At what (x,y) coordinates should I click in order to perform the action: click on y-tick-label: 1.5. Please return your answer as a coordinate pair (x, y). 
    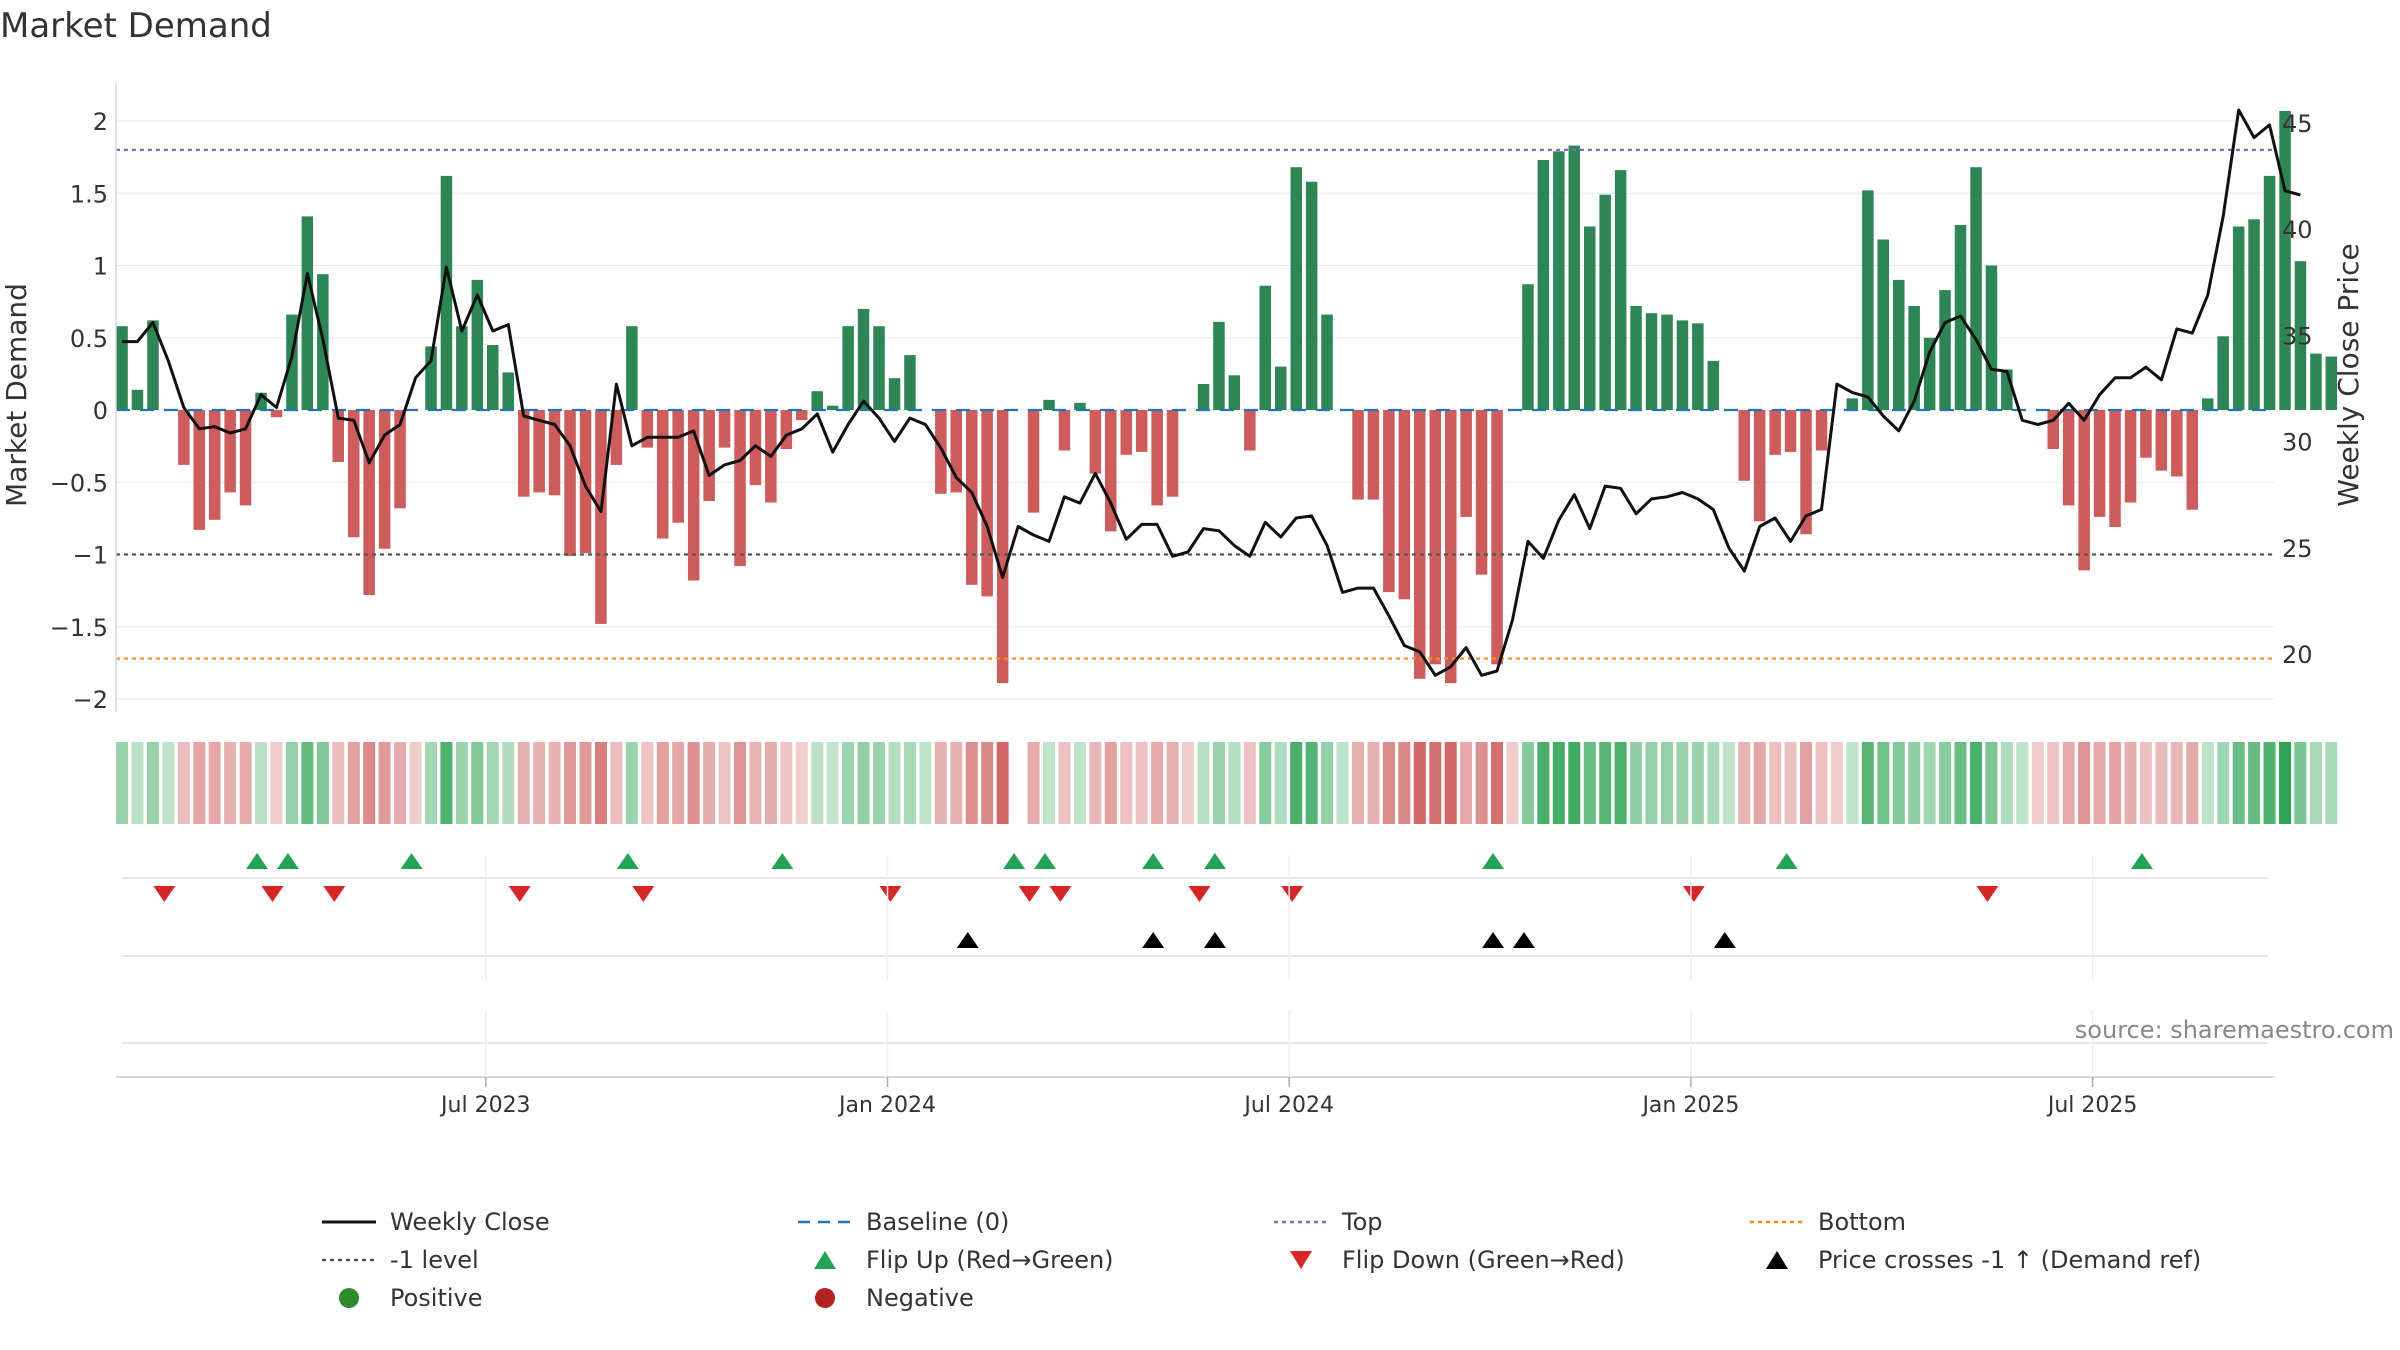
    Looking at the image, I should click on (89, 194).